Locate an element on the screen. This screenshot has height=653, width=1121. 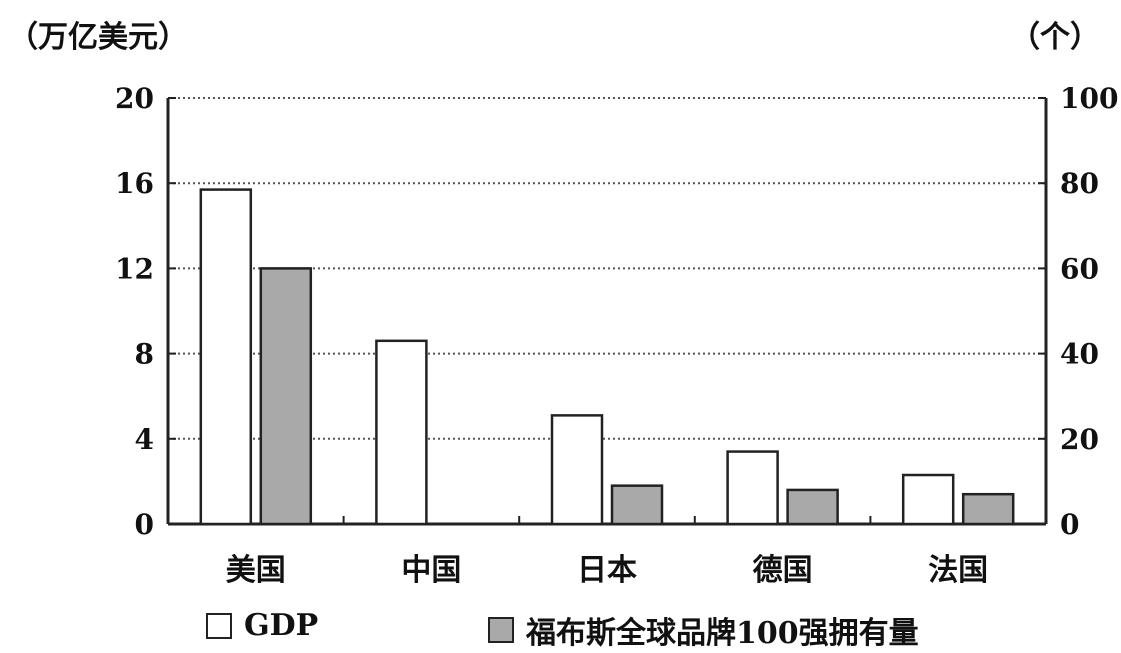
legend-swatch-gdp is located at coordinates (219, 625).